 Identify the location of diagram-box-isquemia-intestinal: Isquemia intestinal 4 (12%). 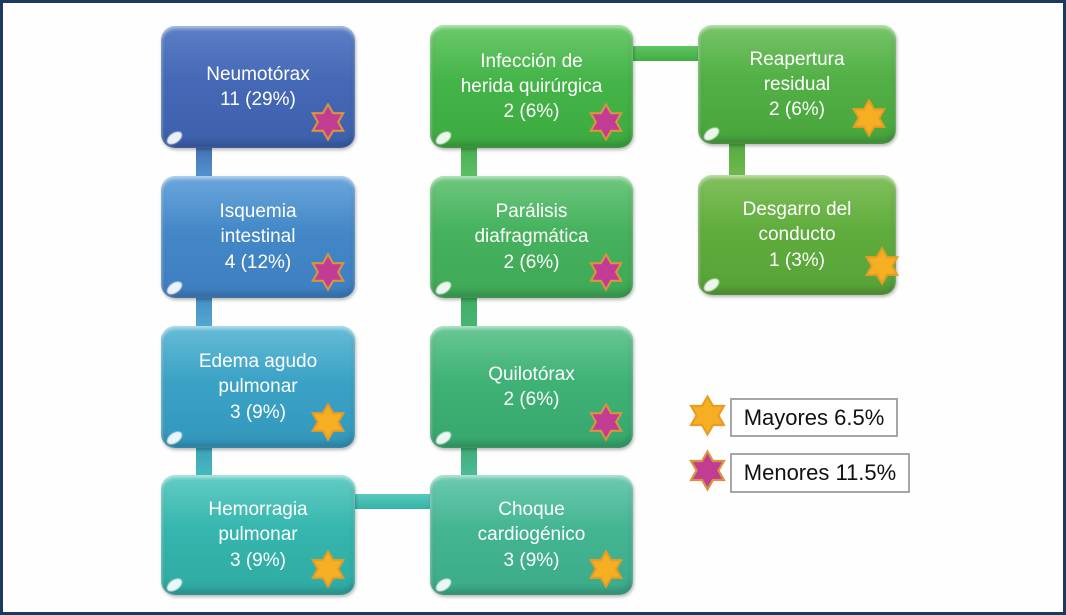
(258, 237).